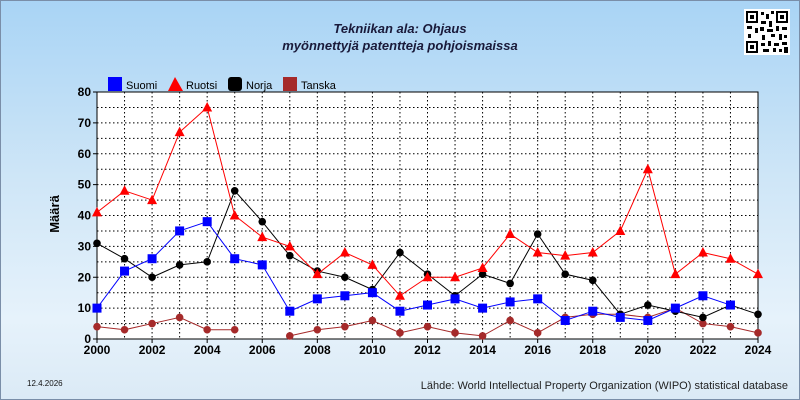 The image size is (800, 400). Describe the element at coordinates (175, 84) in the screenshot. I see `legend-marker-ruotsi` at that location.